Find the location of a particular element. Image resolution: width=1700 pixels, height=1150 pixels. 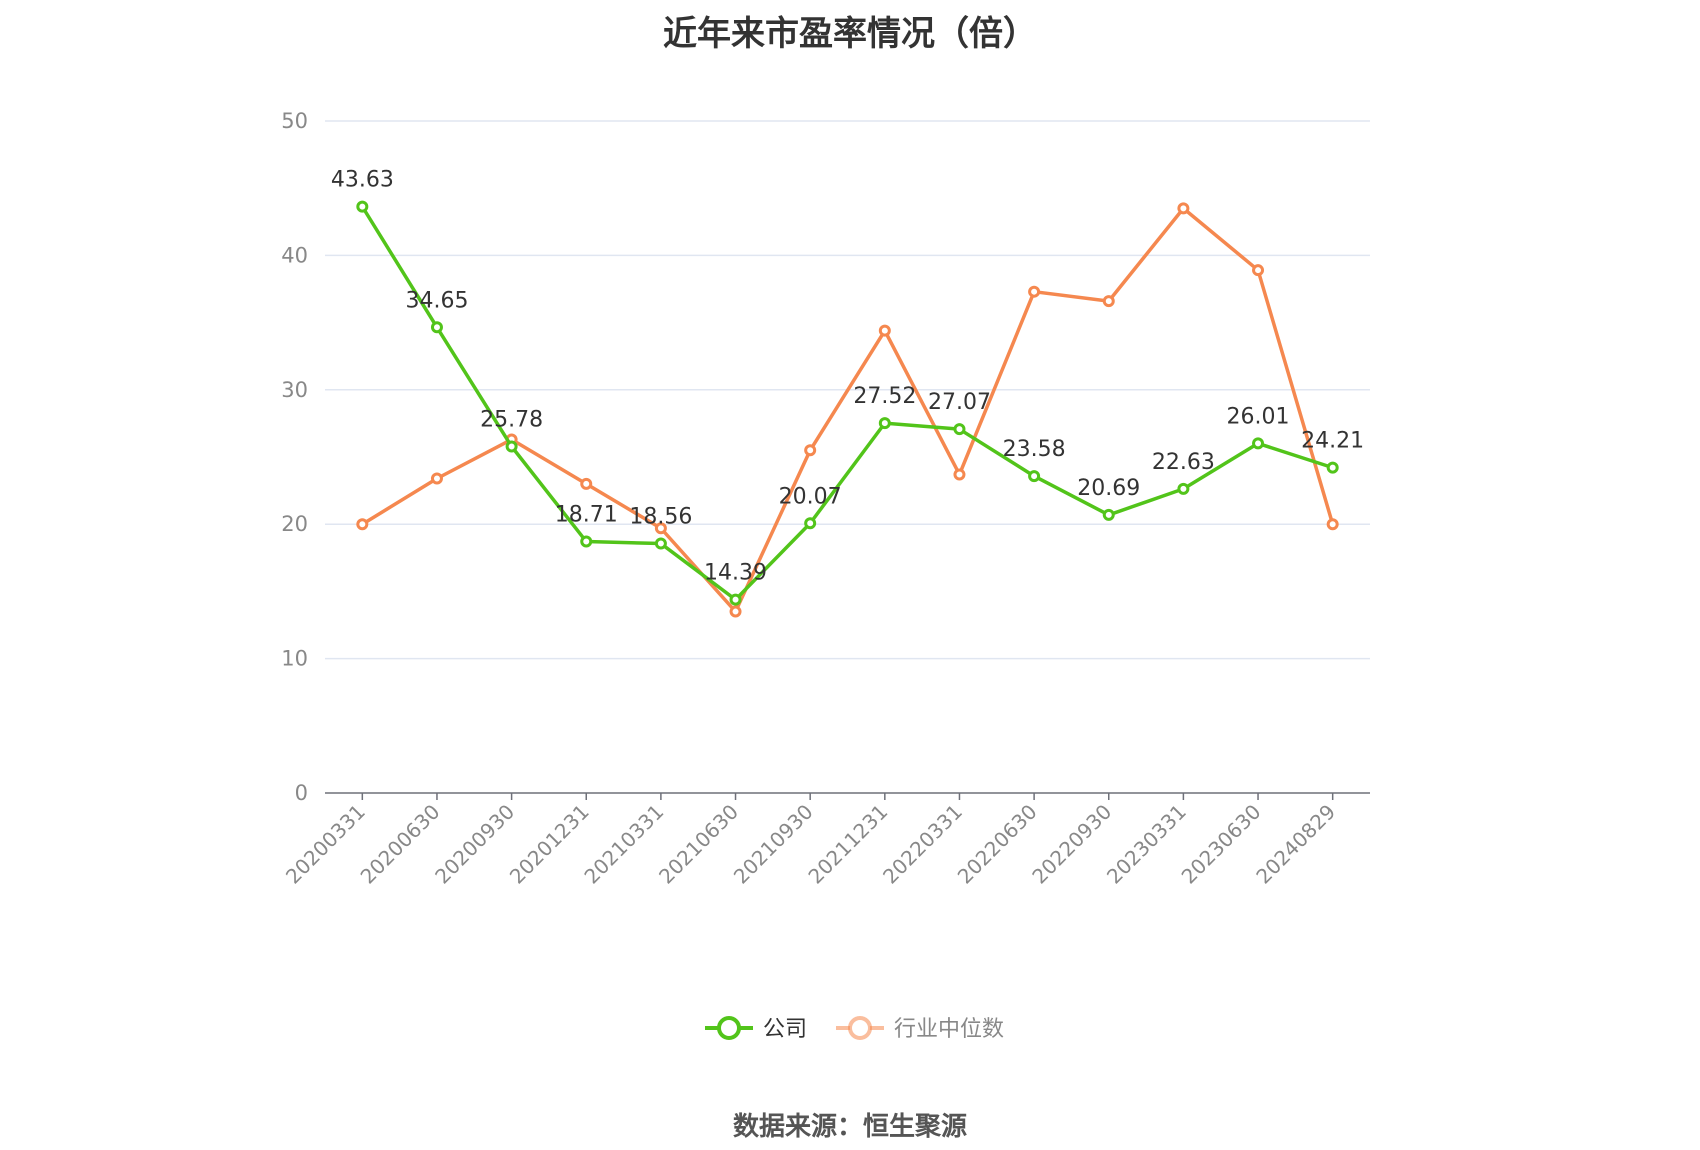

x-tick-label: 20220930 is located at coordinates (1071, 844).